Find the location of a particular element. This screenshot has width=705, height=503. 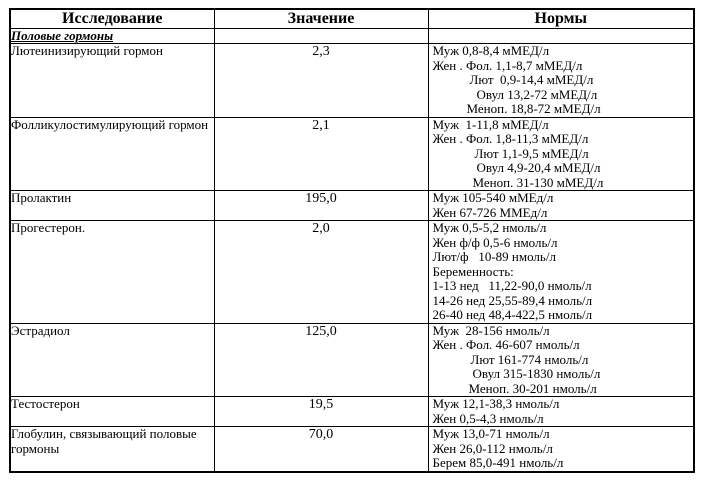

norm-line: Жен 26,0-112 нмоль/л is located at coordinates (492, 448).